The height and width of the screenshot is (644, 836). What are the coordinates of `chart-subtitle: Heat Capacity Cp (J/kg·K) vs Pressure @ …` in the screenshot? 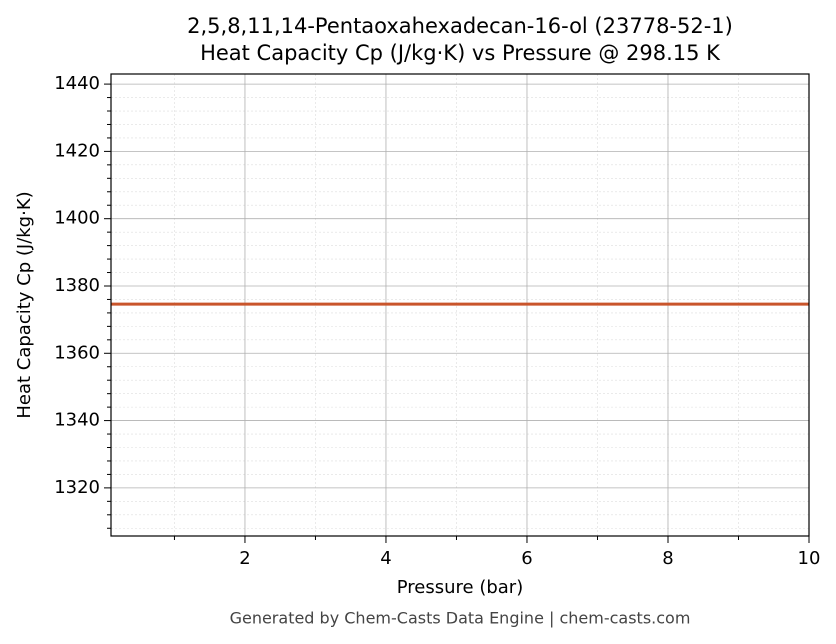 It's located at (460, 53).